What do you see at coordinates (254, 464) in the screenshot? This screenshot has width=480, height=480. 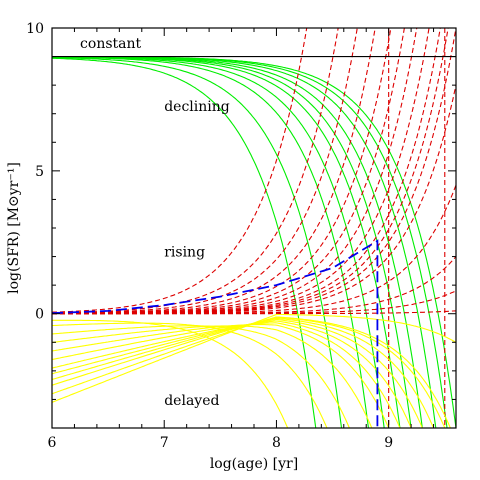 I see `x-axis-label: log(age) [yr]` at bounding box center [254, 464].